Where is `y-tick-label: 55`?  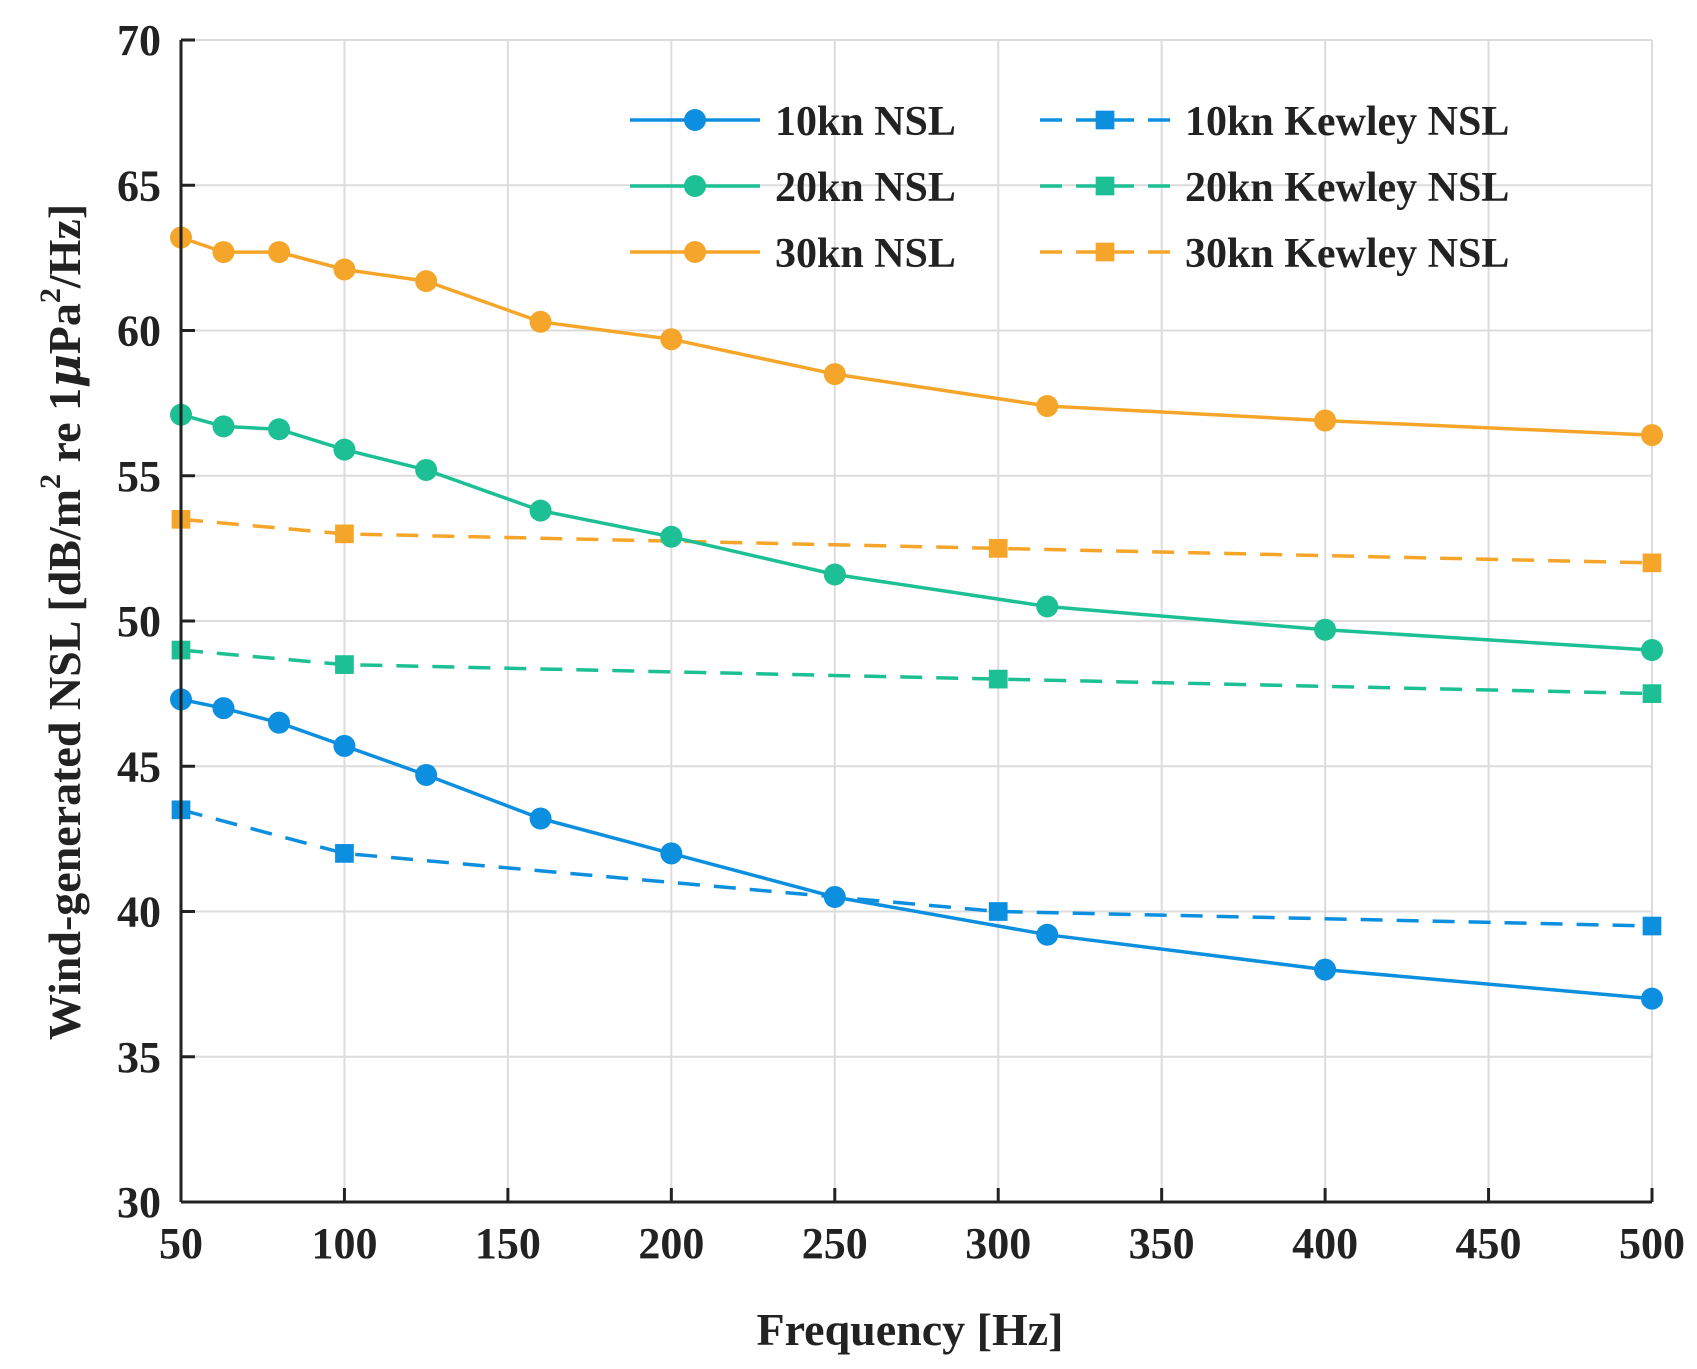
y-tick-label: 55 is located at coordinates (139, 476).